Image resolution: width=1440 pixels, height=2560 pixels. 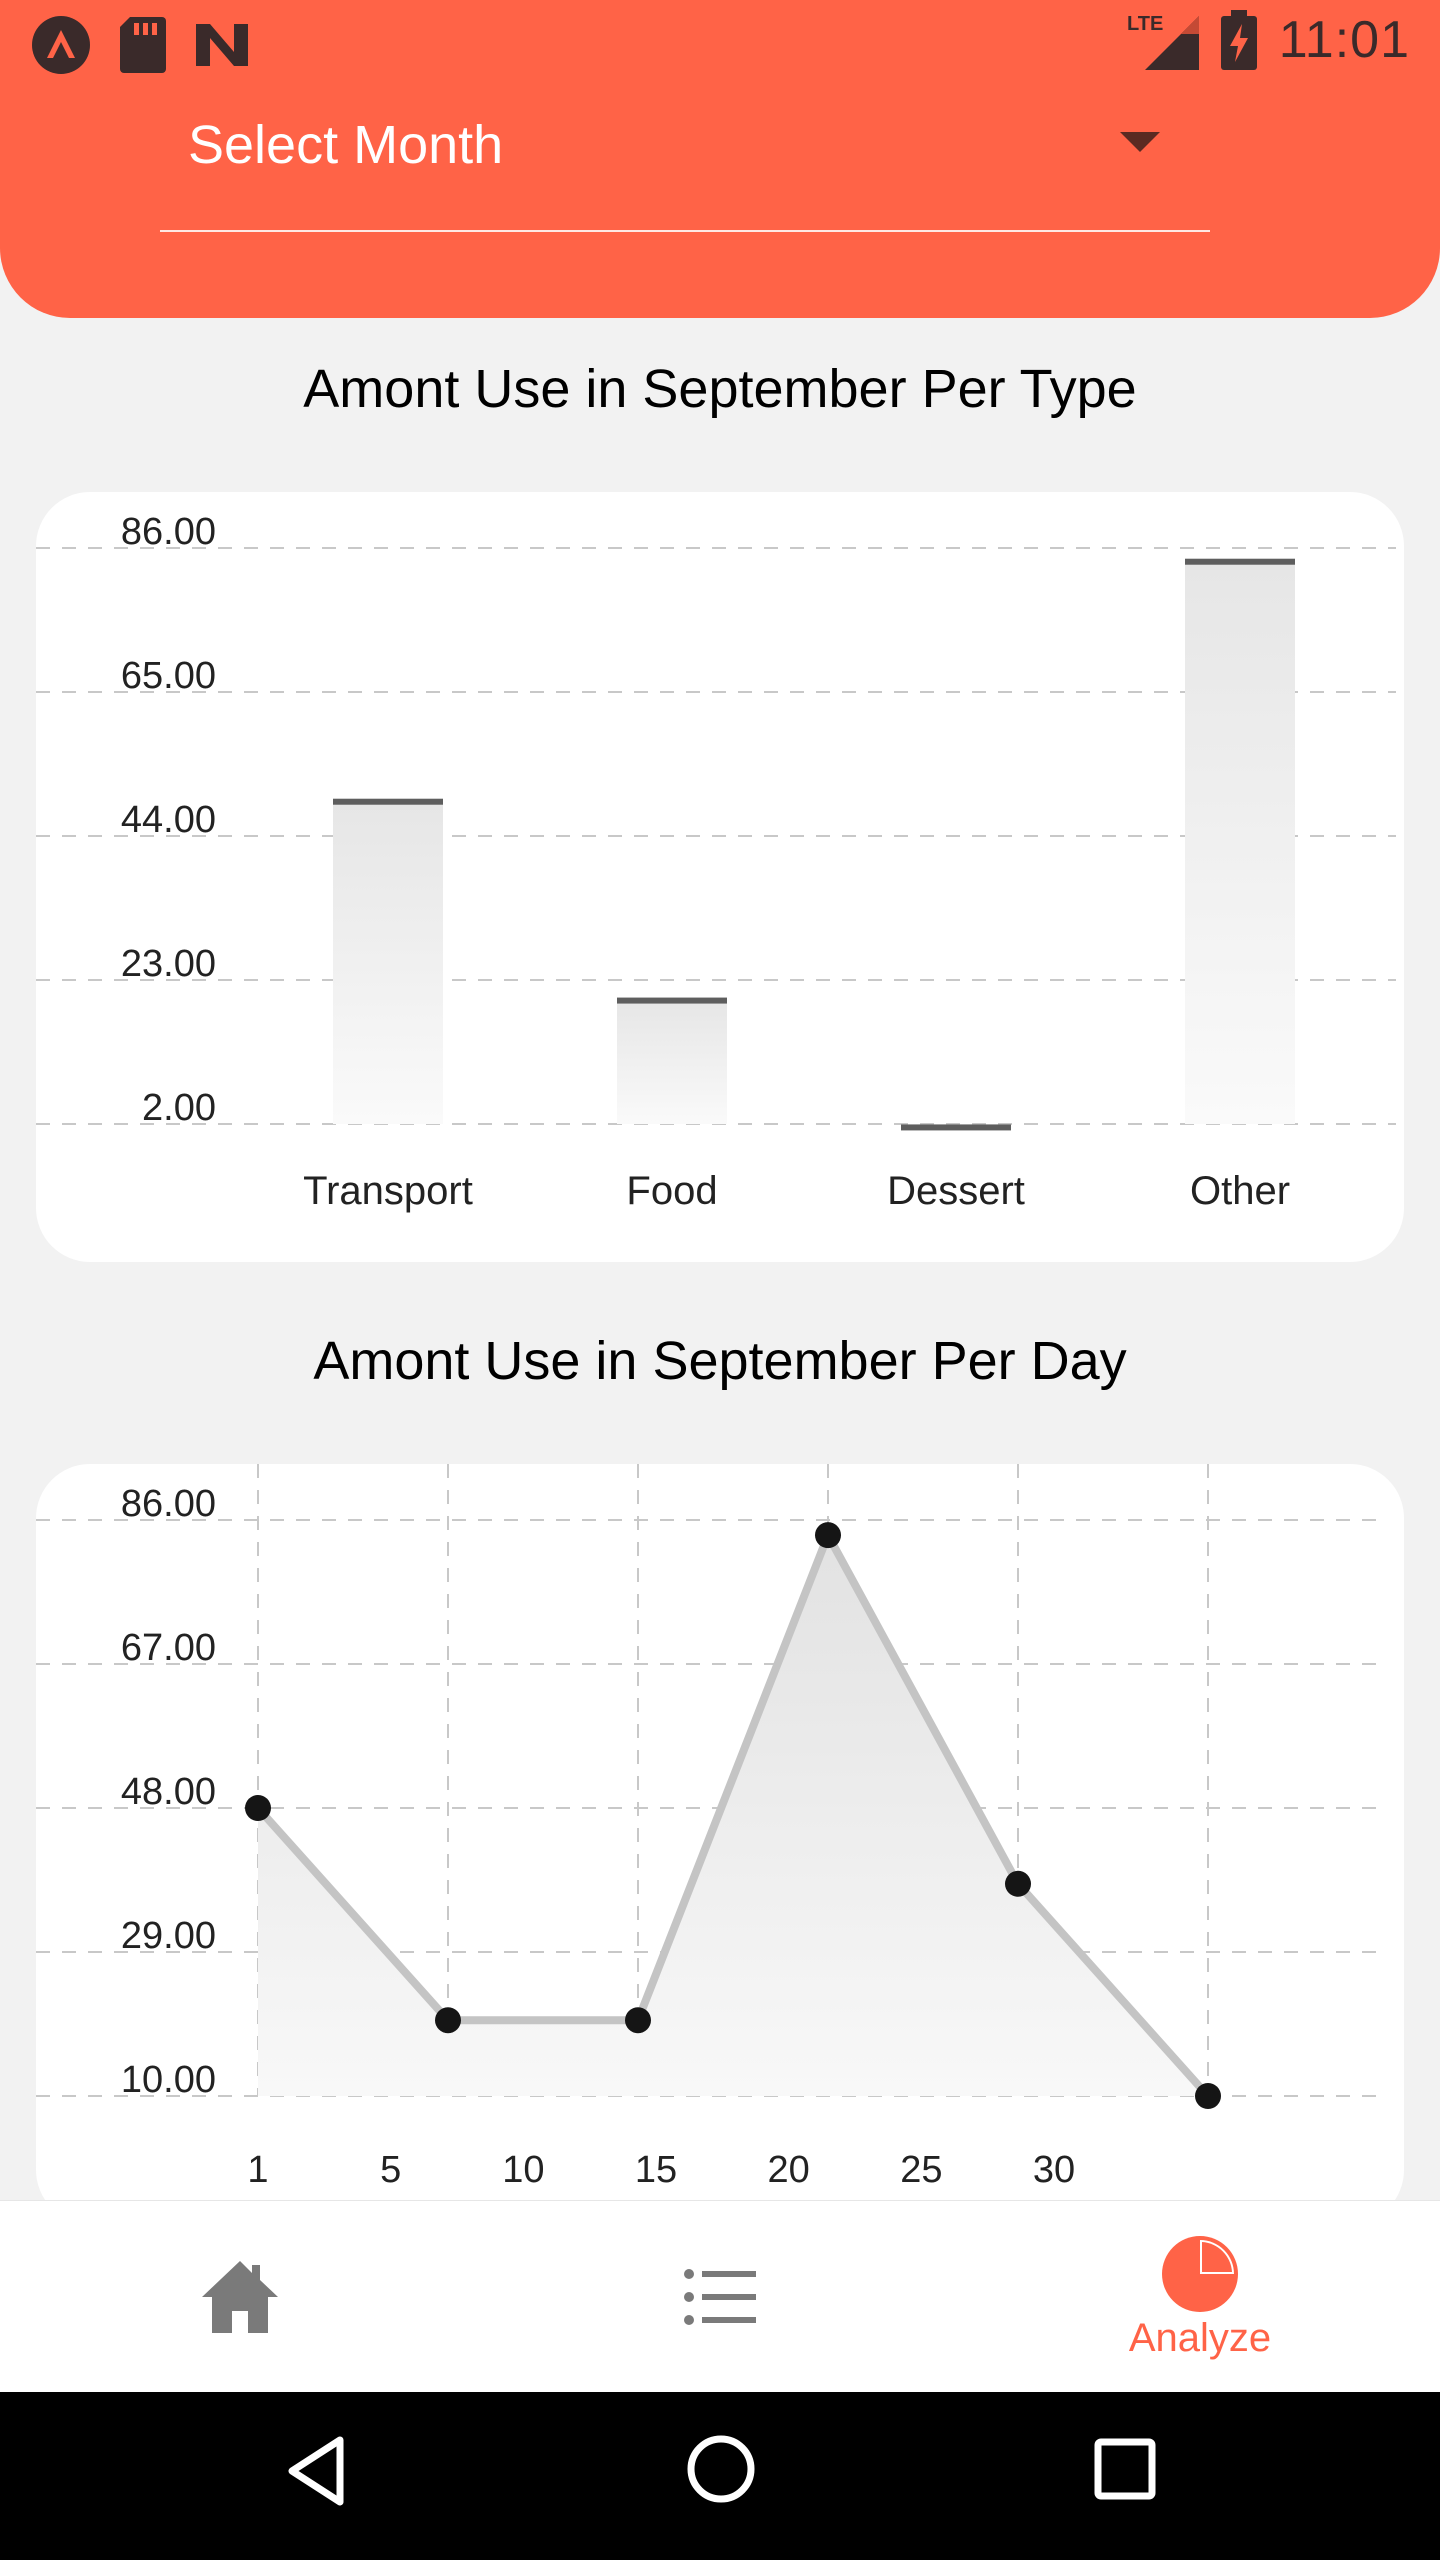 I want to click on series-line, so click(x=733, y=1815).